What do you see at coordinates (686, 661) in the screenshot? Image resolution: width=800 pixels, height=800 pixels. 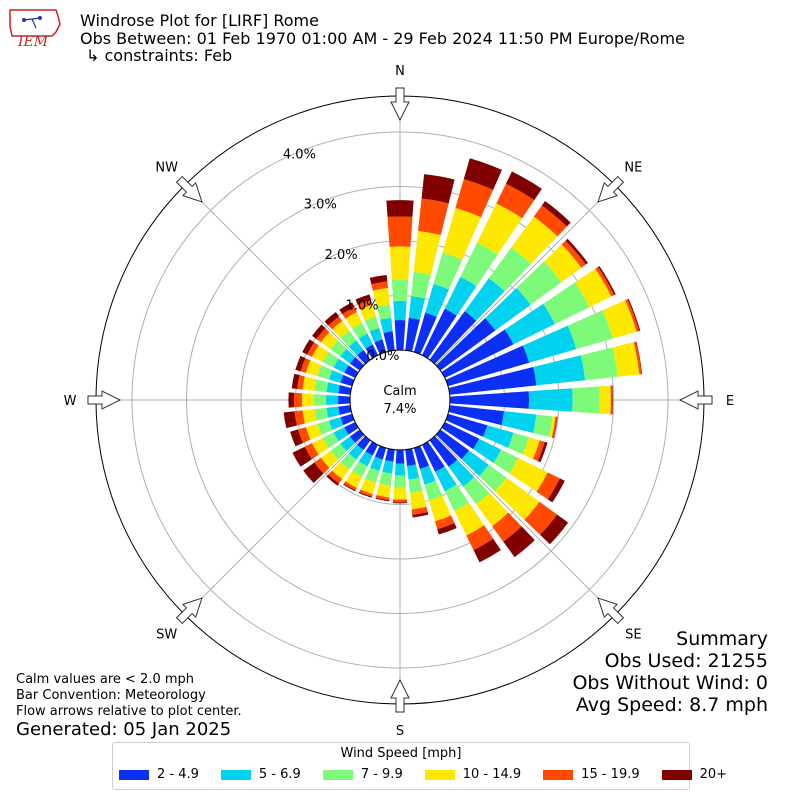 I see `summary-obs-used: Obs Used: 21255` at bounding box center [686, 661].